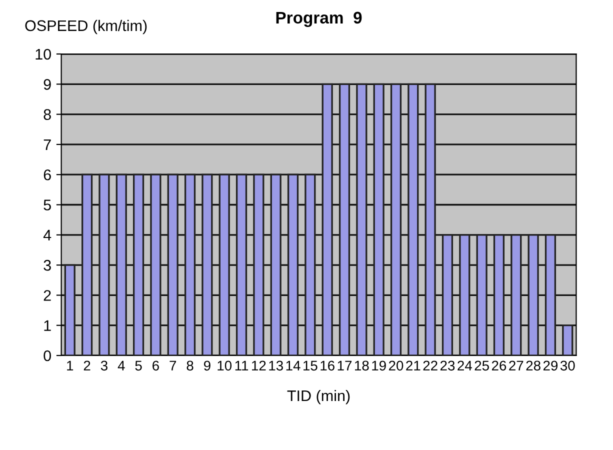 This screenshot has height=450, width=613. Describe the element at coordinates (47, 235) in the screenshot. I see `y-tick-label: 4` at that location.